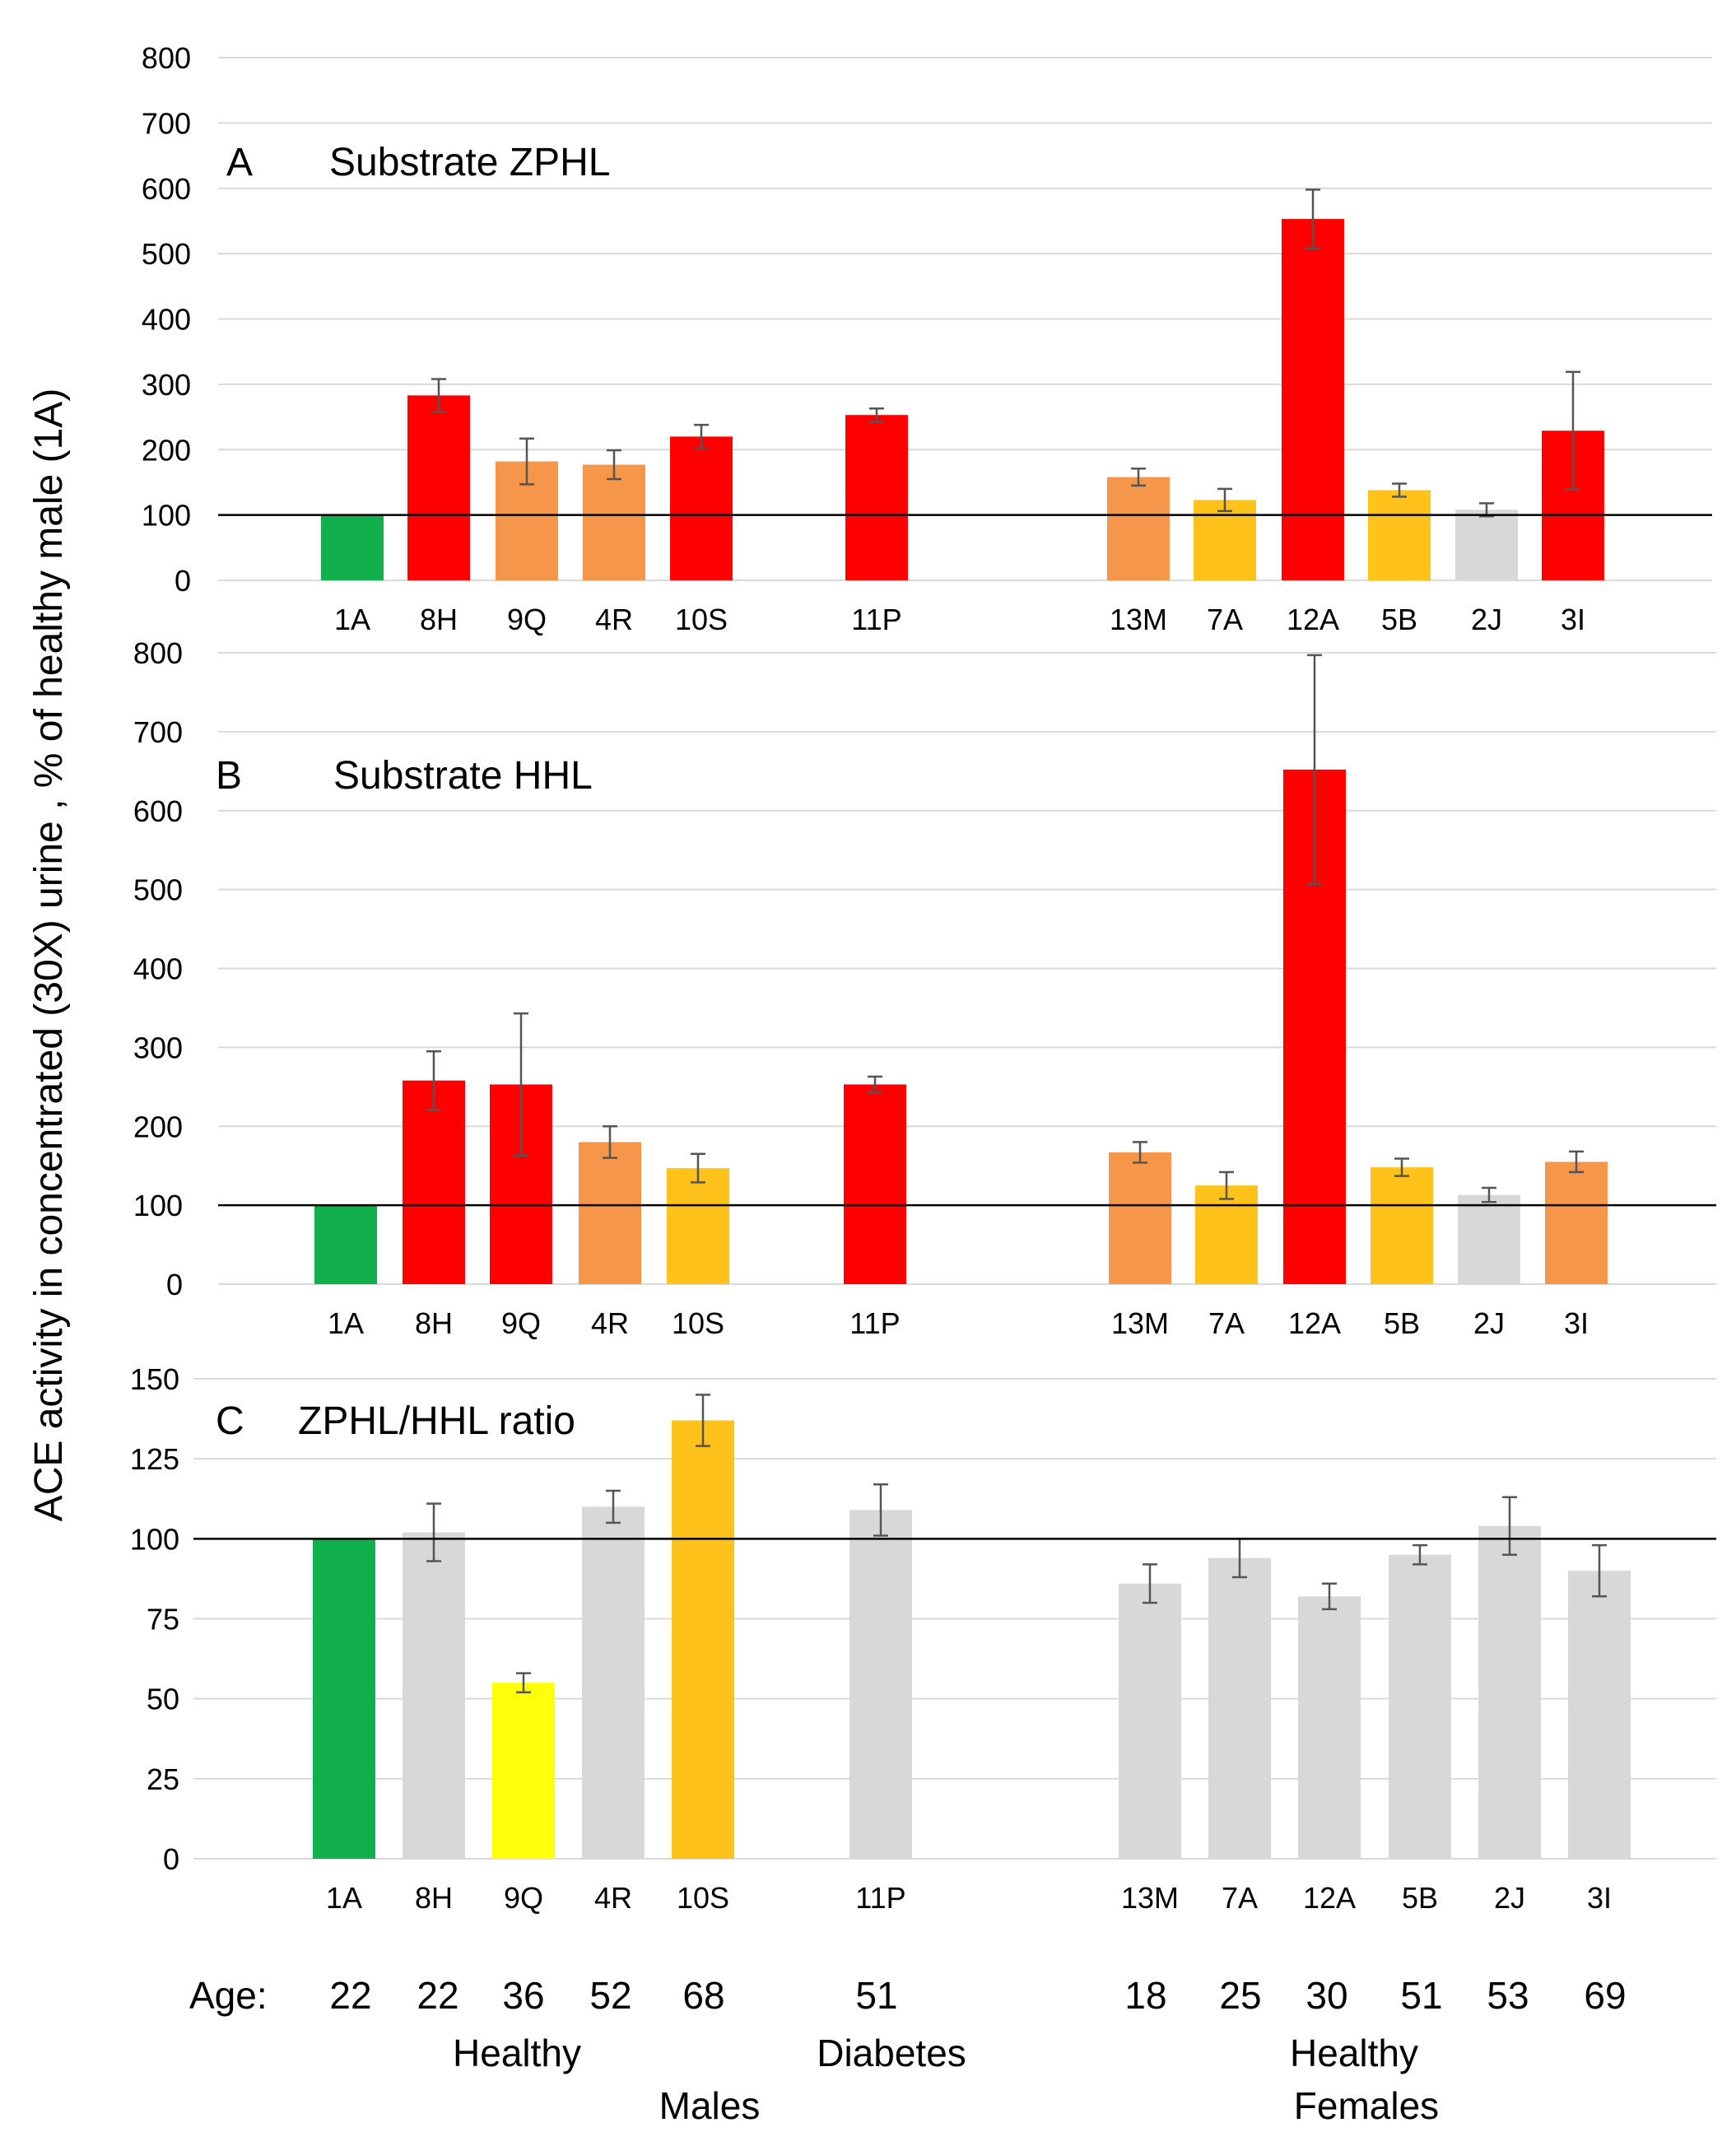  What do you see at coordinates (1240, 1996) in the screenshot?
I see `age-value: 25` at bounding box center [1240, 1996].